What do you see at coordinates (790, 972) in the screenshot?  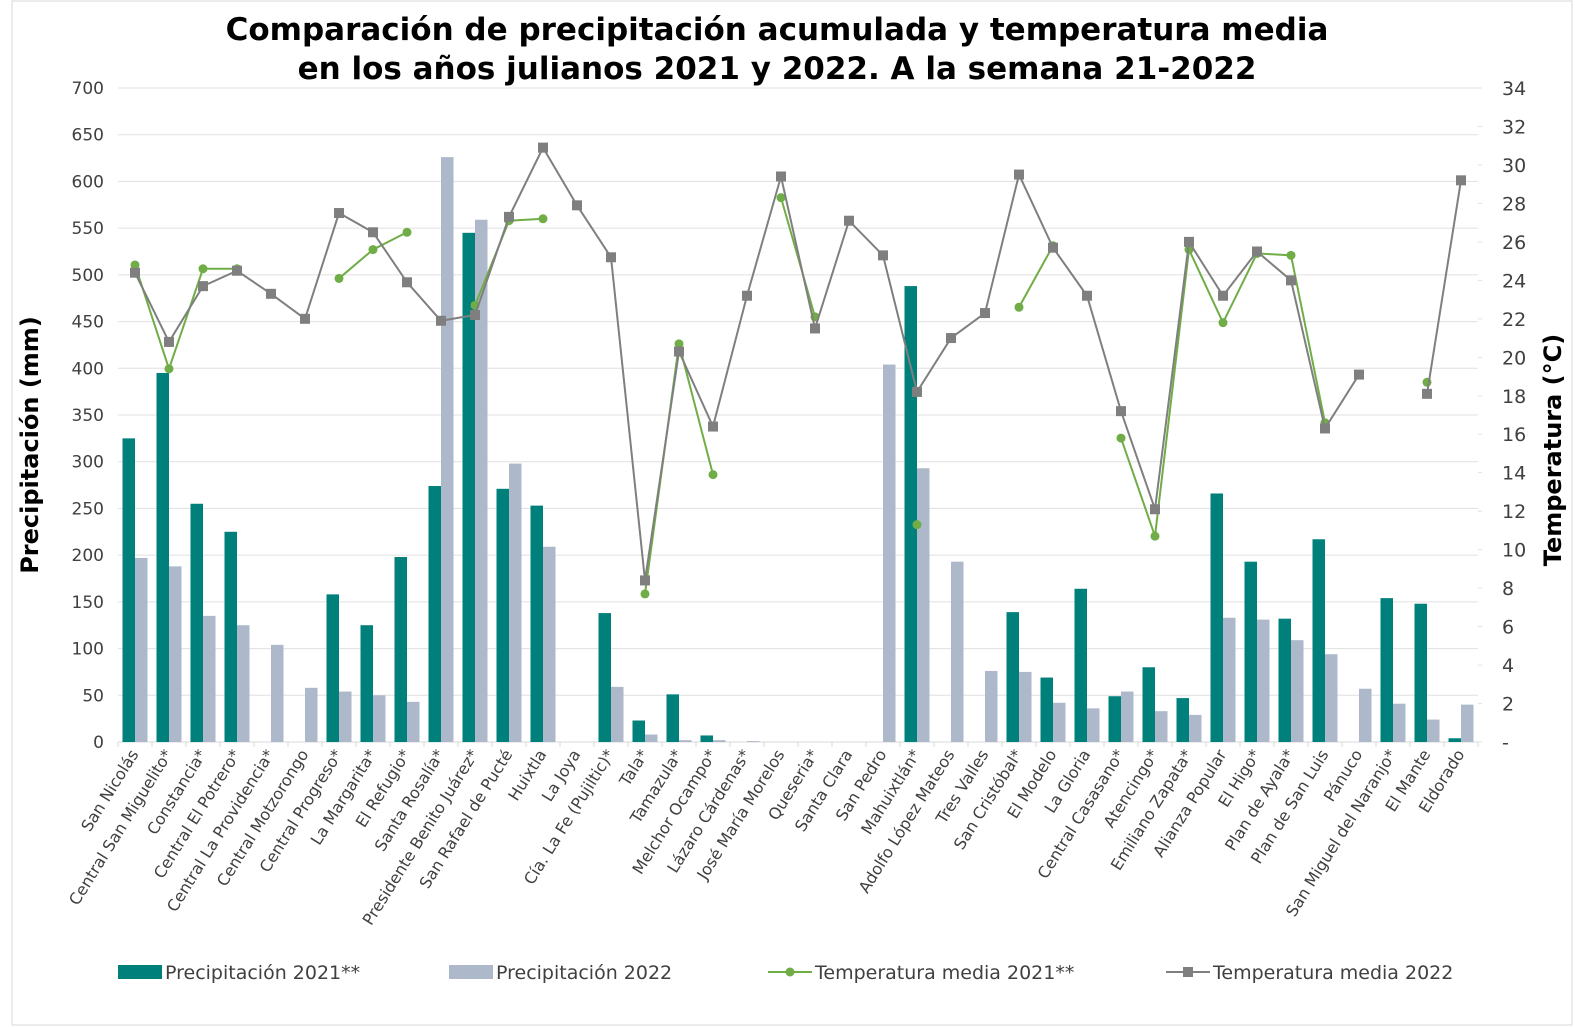 I see `legend-marker` at bounding box center [790, 972].